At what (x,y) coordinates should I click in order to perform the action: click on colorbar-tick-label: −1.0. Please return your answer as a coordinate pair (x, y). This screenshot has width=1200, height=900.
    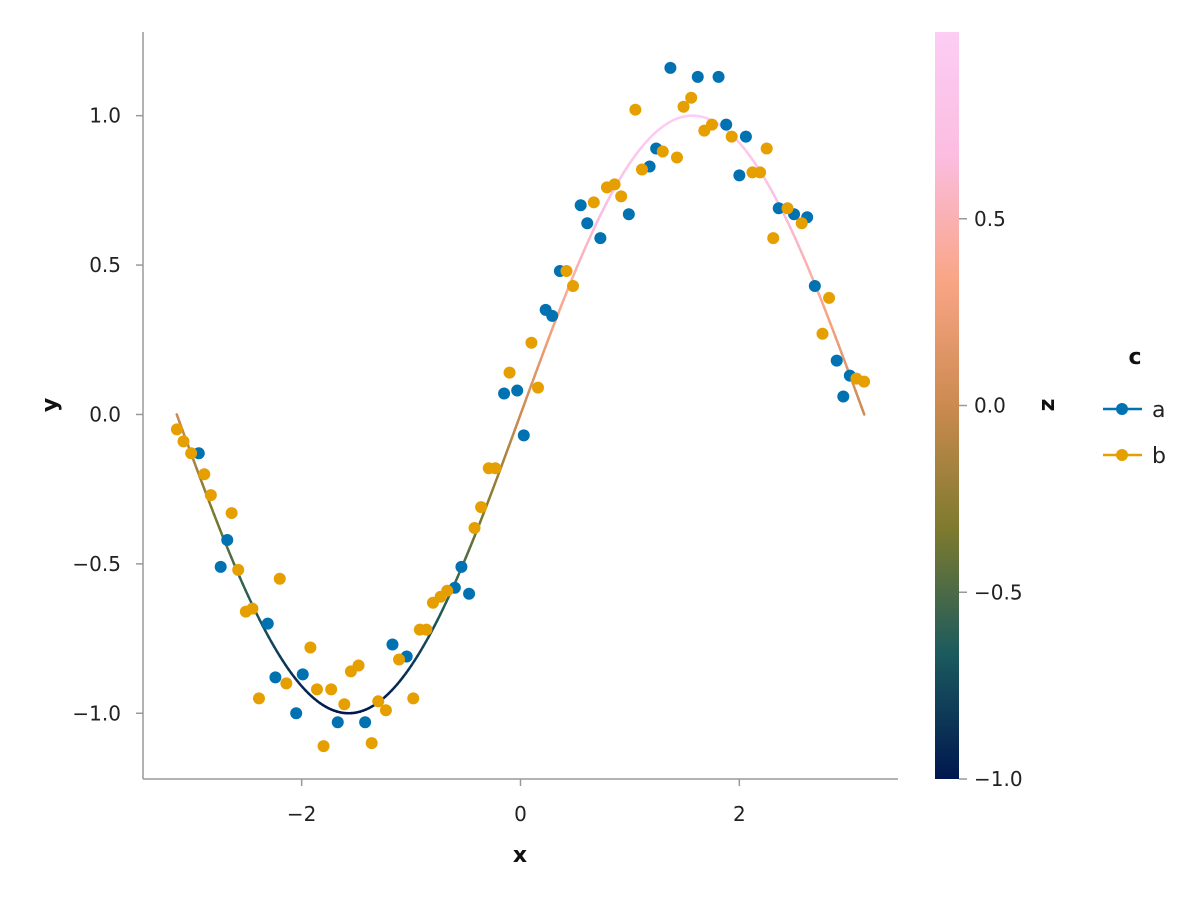
    Looking at the image, I should click on (998, 779).